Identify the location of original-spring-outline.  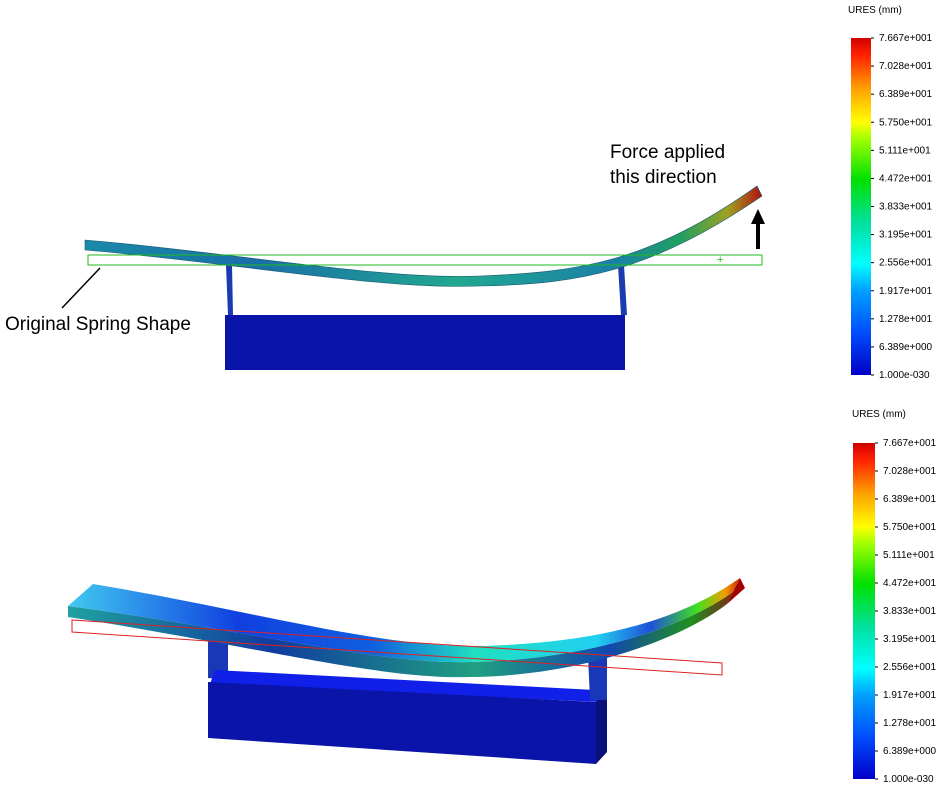
(425, 260).